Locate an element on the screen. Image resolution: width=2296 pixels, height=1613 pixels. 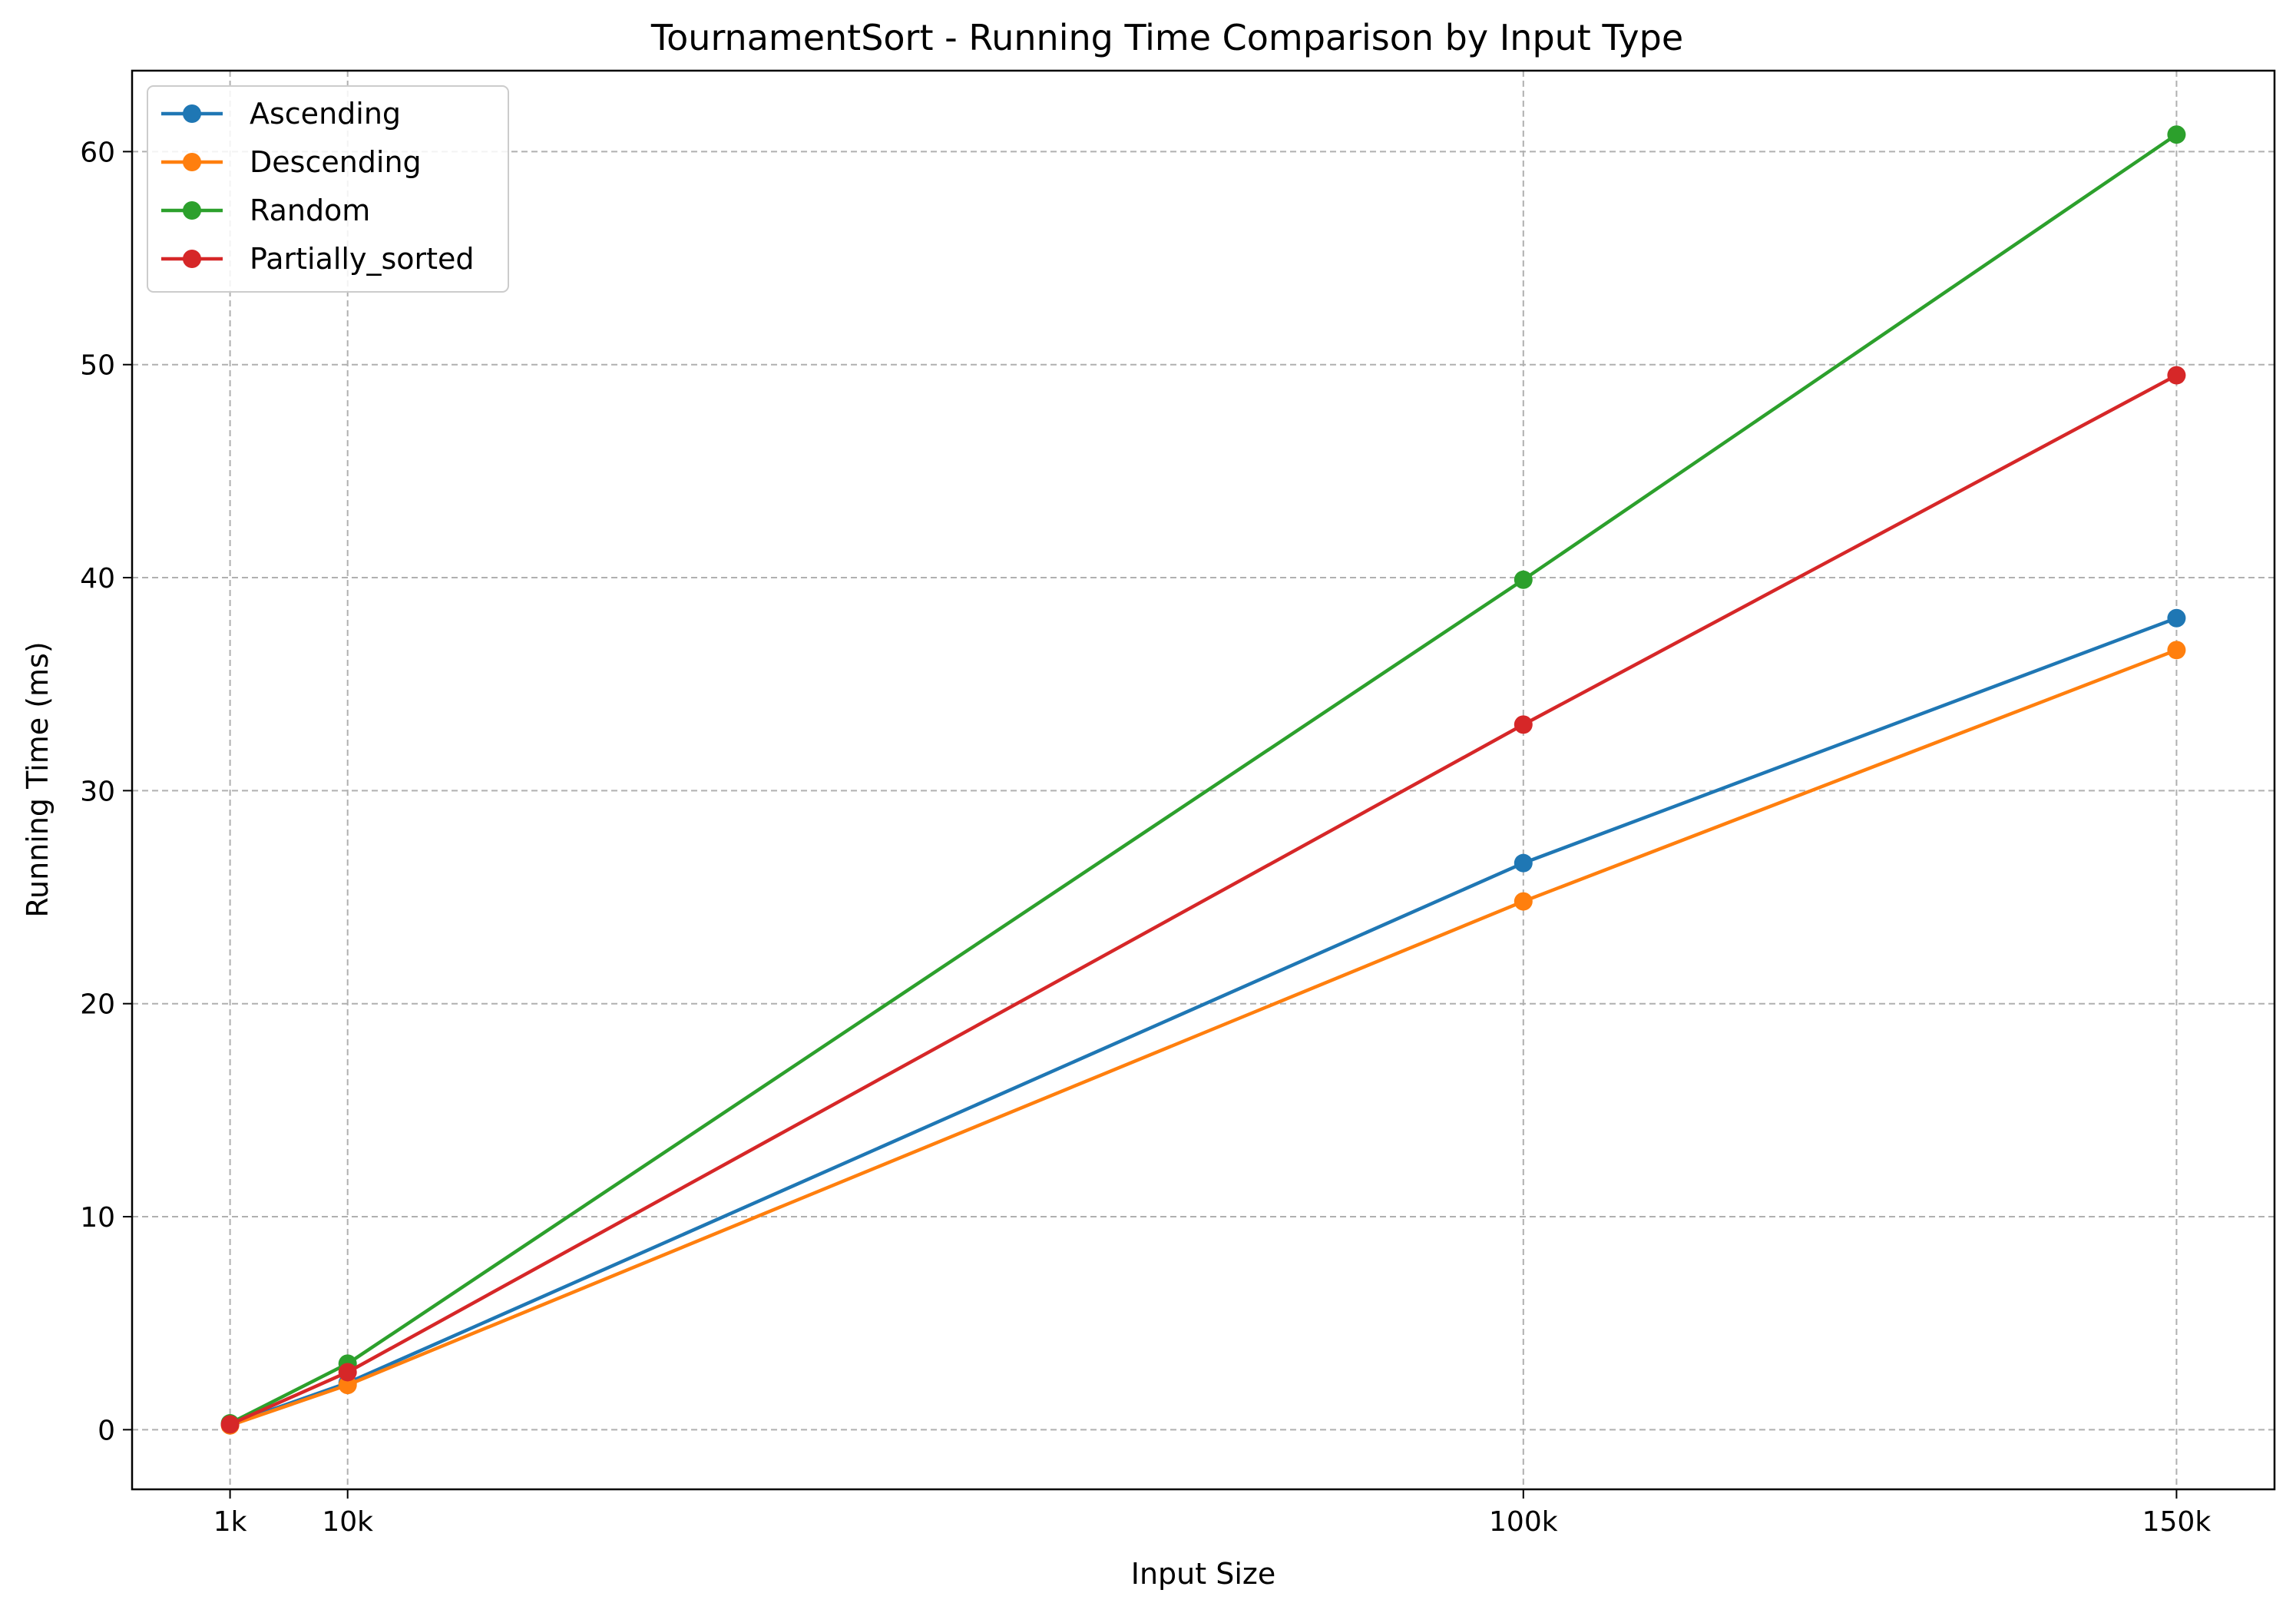
y-tick-label: 60 is located at coordinates (97, 152).